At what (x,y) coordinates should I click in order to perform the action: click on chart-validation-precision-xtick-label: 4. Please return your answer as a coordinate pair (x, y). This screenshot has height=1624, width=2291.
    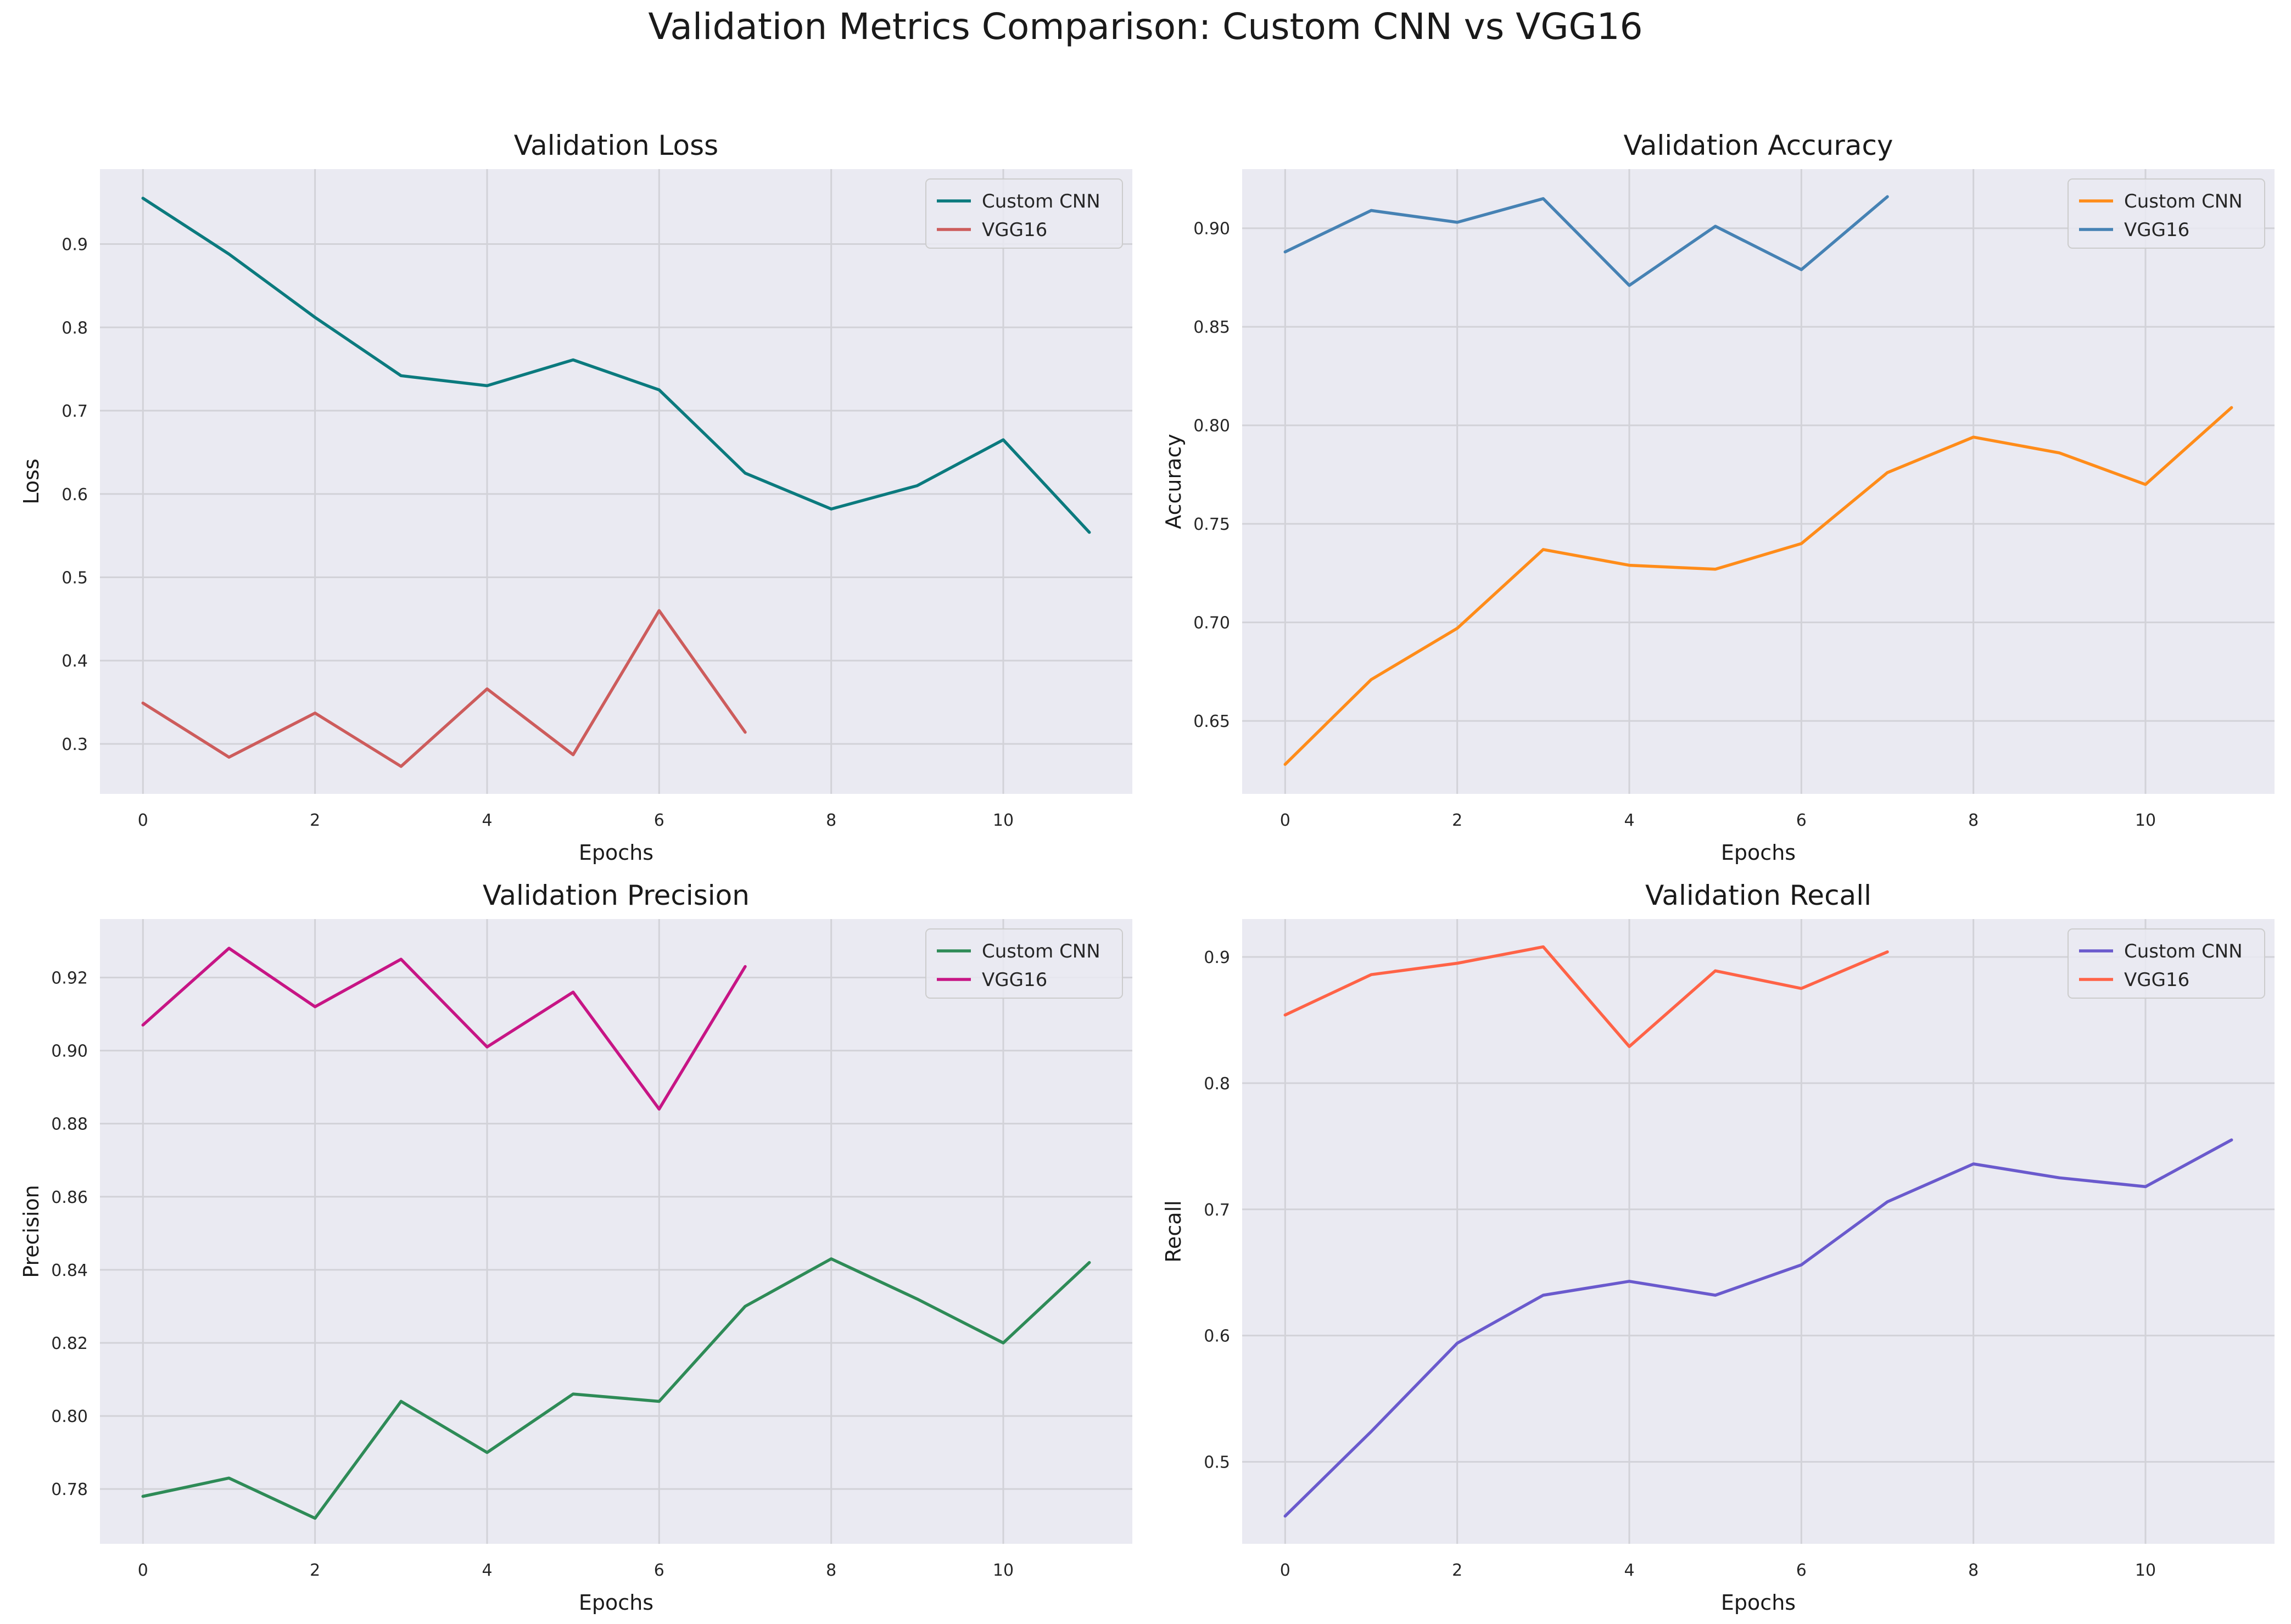
    Looking at the image, I should click on (487, 1571).